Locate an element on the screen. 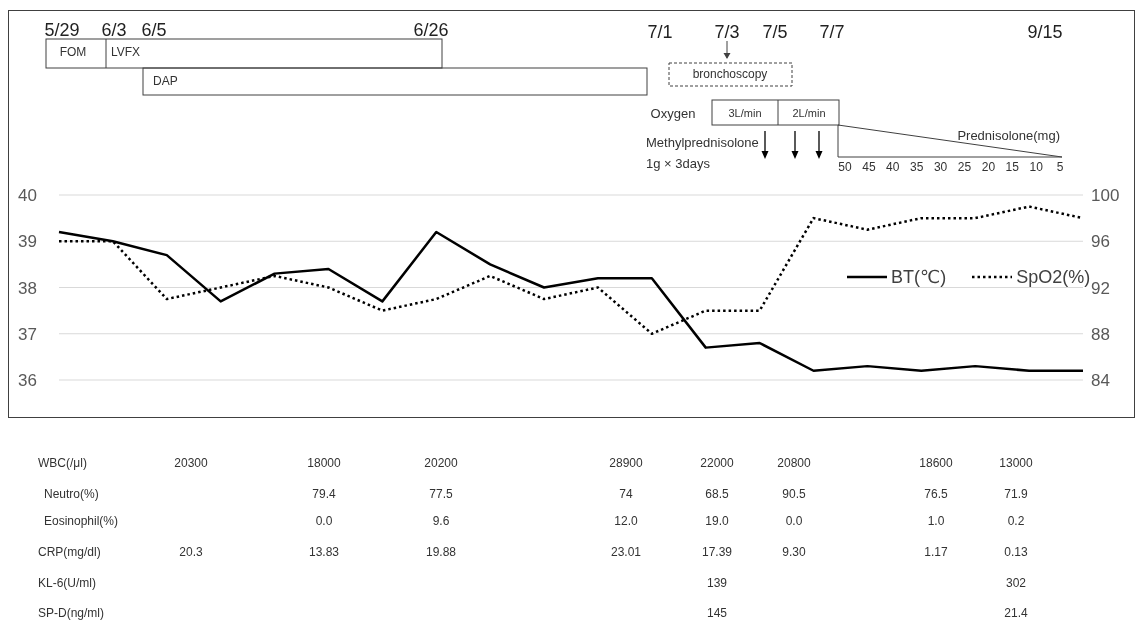 Image resolution: width=1142 pixels, height=623 pixels. text: 23.01 is located at coordinates (626, 552).